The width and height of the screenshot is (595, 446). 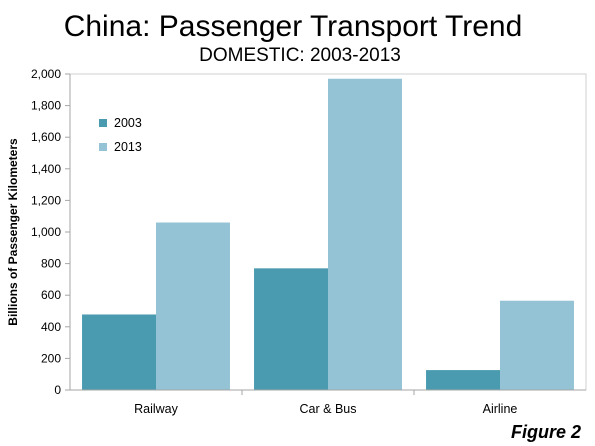 I want to click on y-tick-label: 1,400, so click(x=46, y=169).